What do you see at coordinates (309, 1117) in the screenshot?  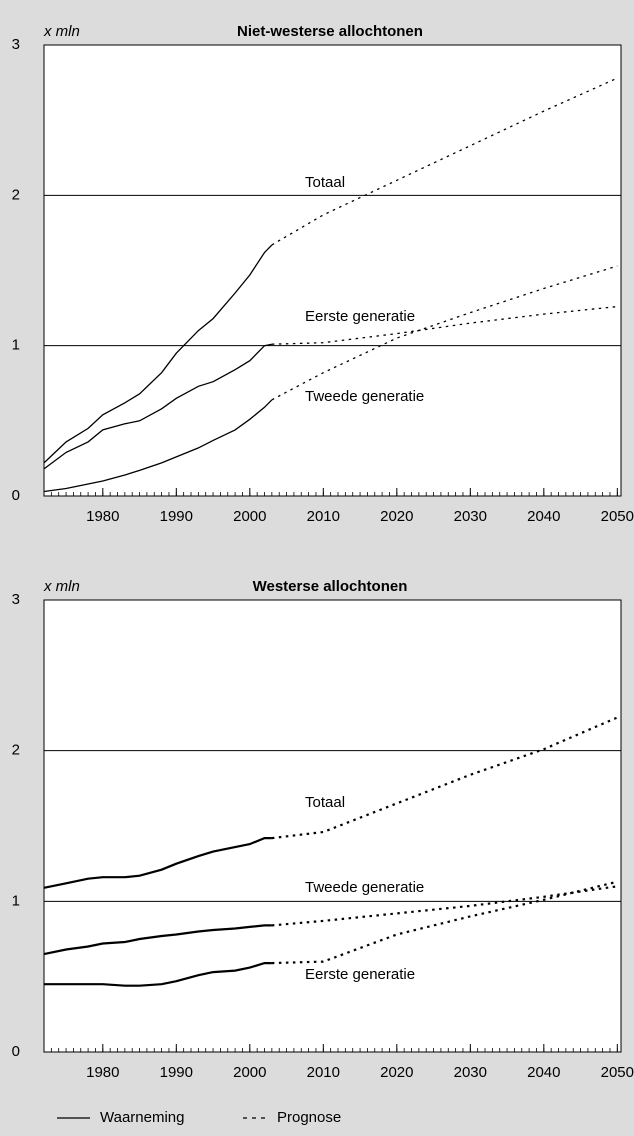 I see `legend-label: Prognose` at bounding box center [309, 1117].